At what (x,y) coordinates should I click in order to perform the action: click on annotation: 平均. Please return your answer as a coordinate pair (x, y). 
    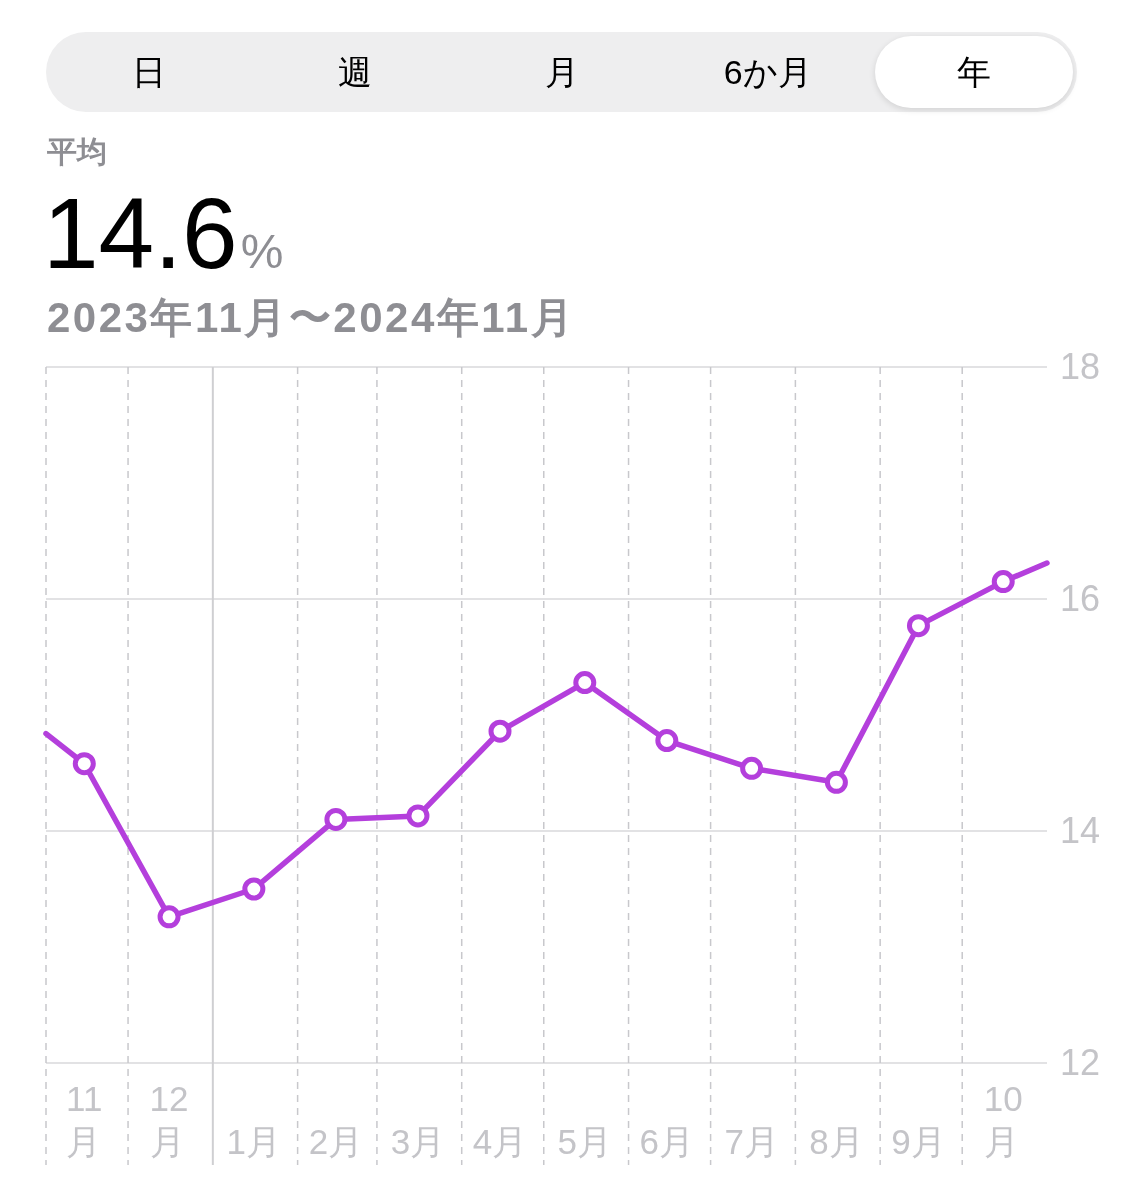
    Looking at the image, I should click on (77, 152).